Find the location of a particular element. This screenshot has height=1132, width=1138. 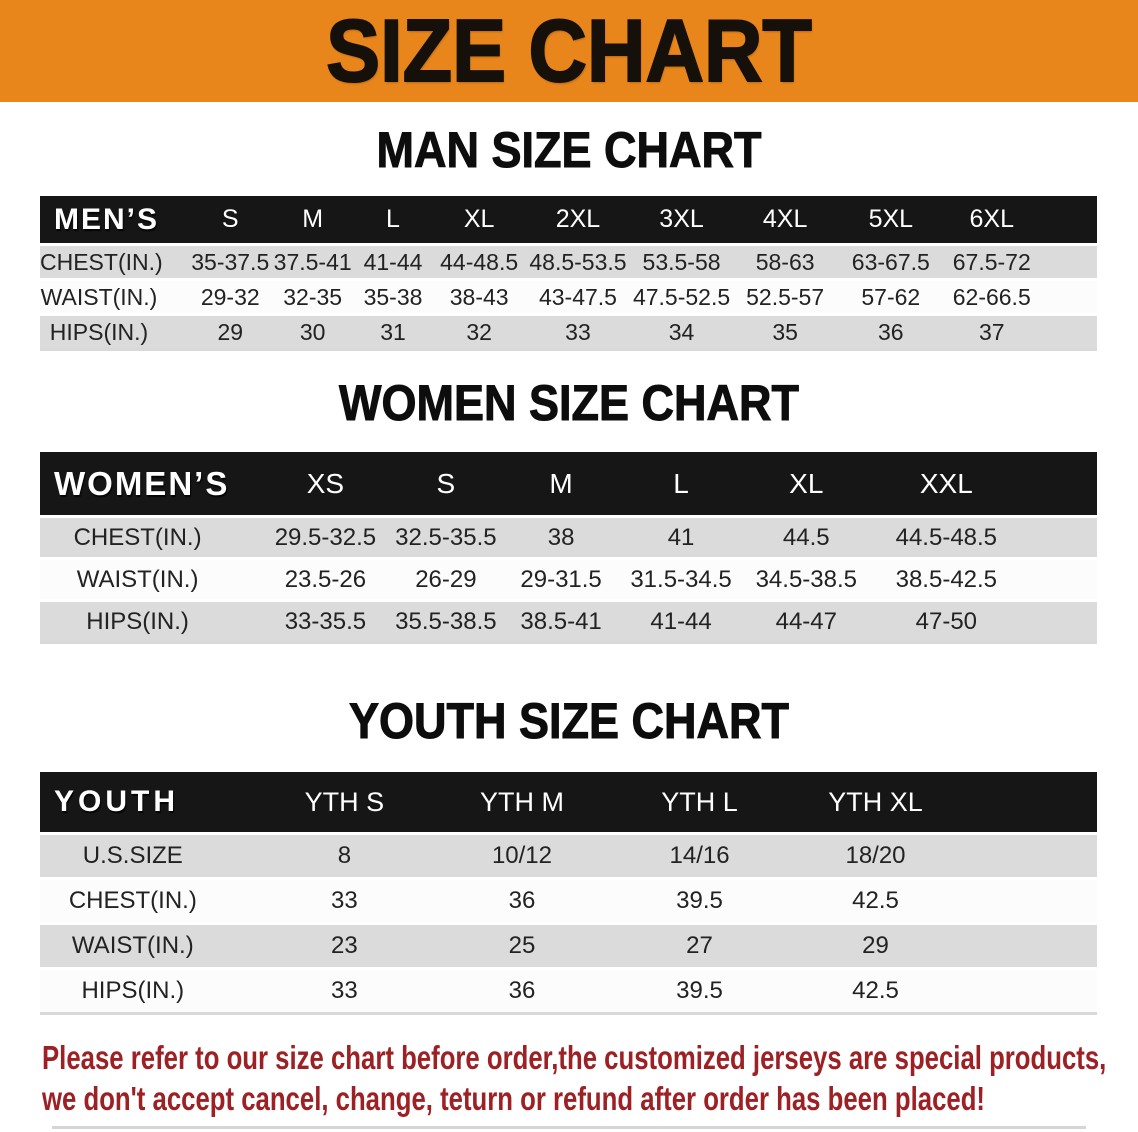

value-cell: 67.5-72 is located at coordinates (991, 260).